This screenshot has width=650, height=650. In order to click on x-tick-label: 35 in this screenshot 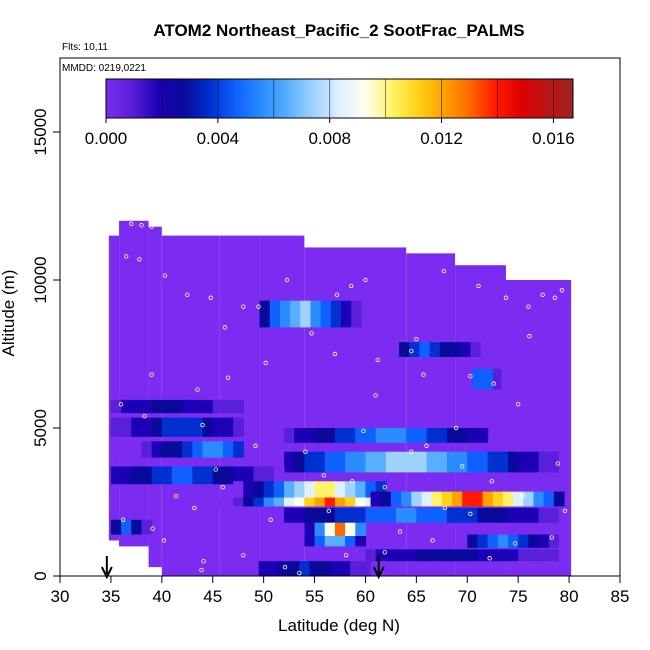, I will do `click(110, 596)`.